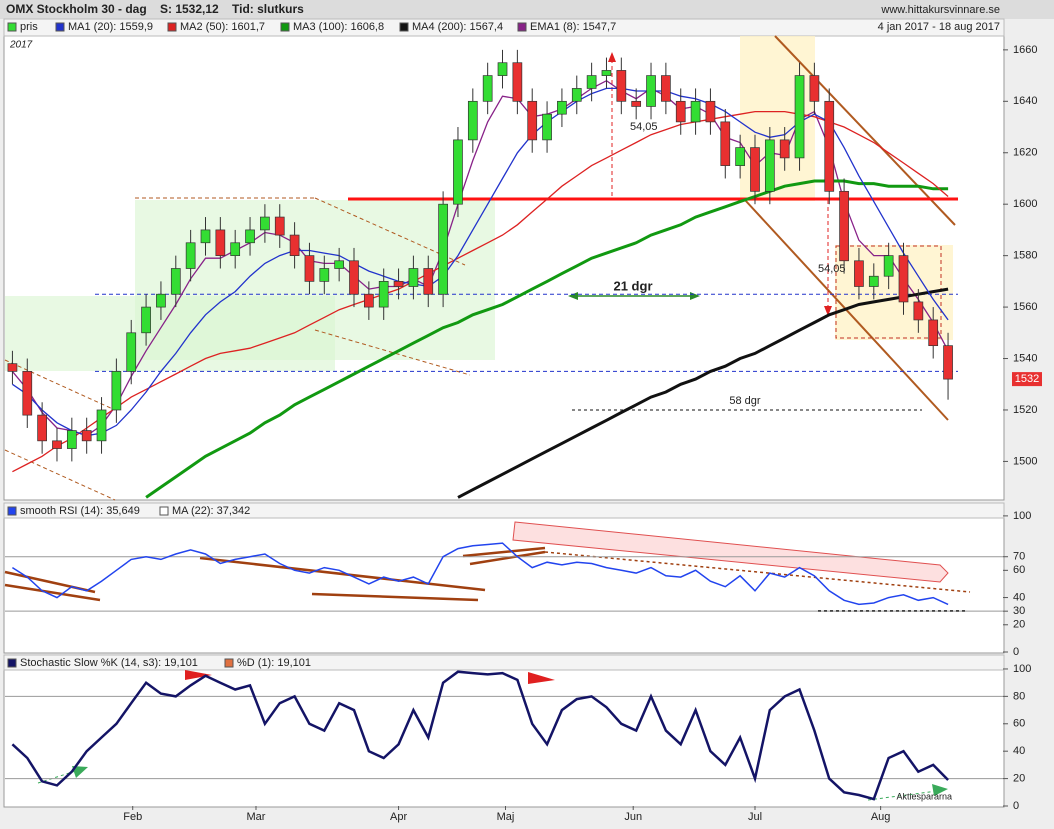 The image size is (1054, 829). What do you see at coordinates (189, 9) in the screenshot?
I see `last-price: S: 1532,12` at bounding box center [189, 9].